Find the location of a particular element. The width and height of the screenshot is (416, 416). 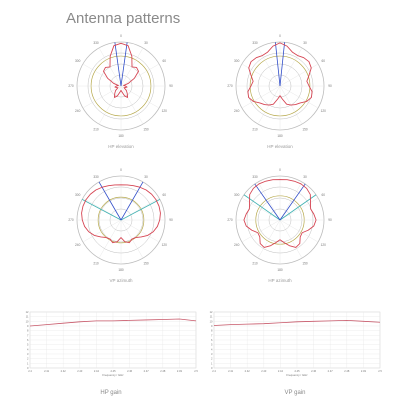

x-tick-label: 2.41 is located at coordinates (47, 371).